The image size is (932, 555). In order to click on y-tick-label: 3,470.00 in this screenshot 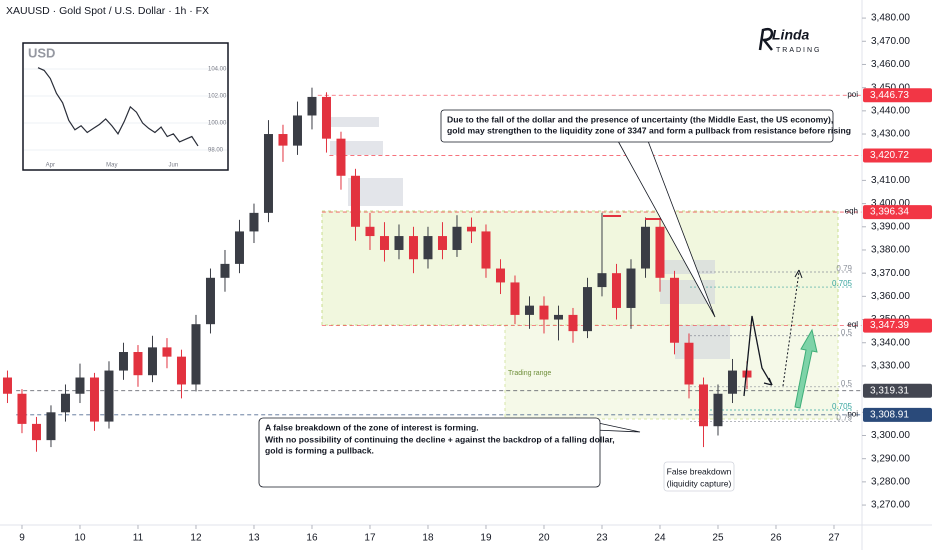, I will do `click(890, 41)`.